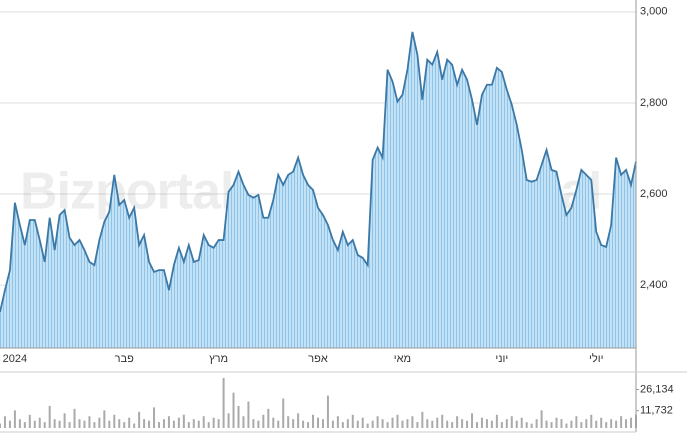 The width and height of the screenshot is (687, 444). What do you see at coordinates (318, 359) in the screenshot?
I see `x-tick-label: אפר` at bounding box center [318, 359].